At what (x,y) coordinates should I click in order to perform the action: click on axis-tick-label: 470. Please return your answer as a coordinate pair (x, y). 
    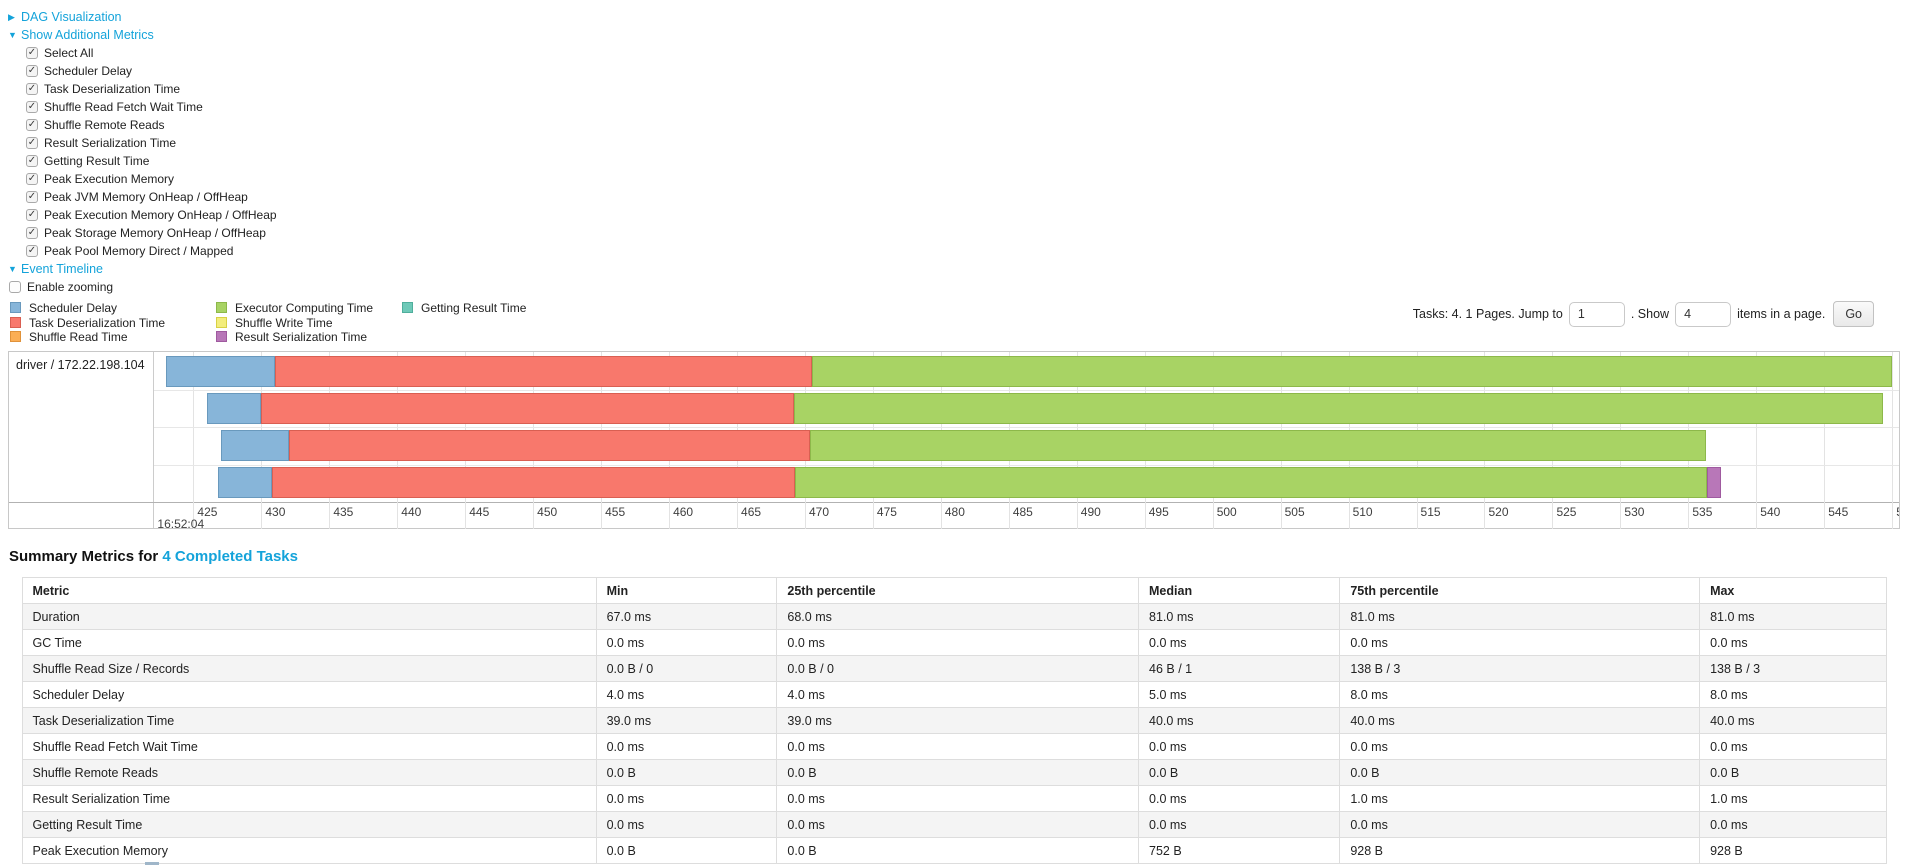
    Looking at the image, I should click on (818, 512).